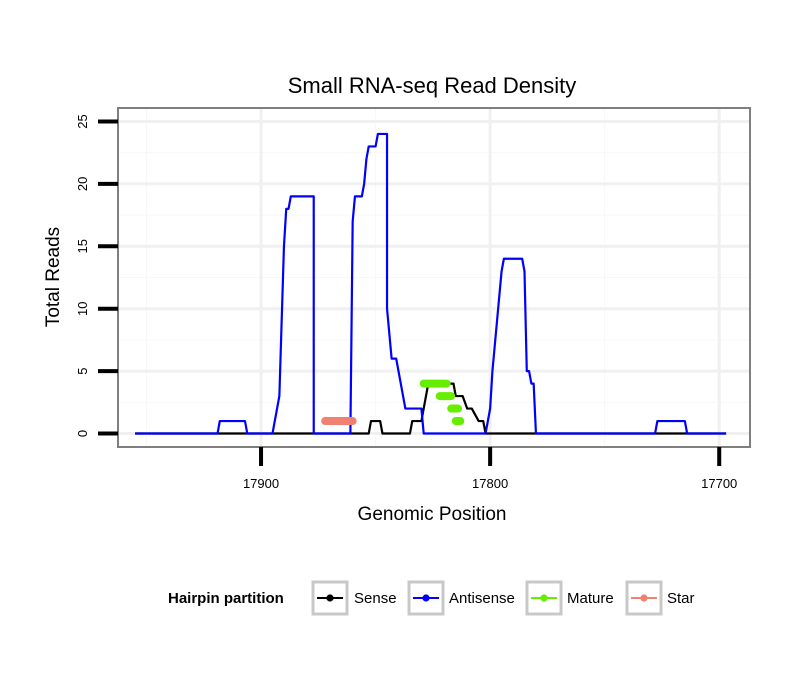 The width and height of the screenshot is (810, 690). What do you see at coordinates (375, 598) in the screenshot?
I see `legend-label-sense: Sense` at bounding box center [375, 598].